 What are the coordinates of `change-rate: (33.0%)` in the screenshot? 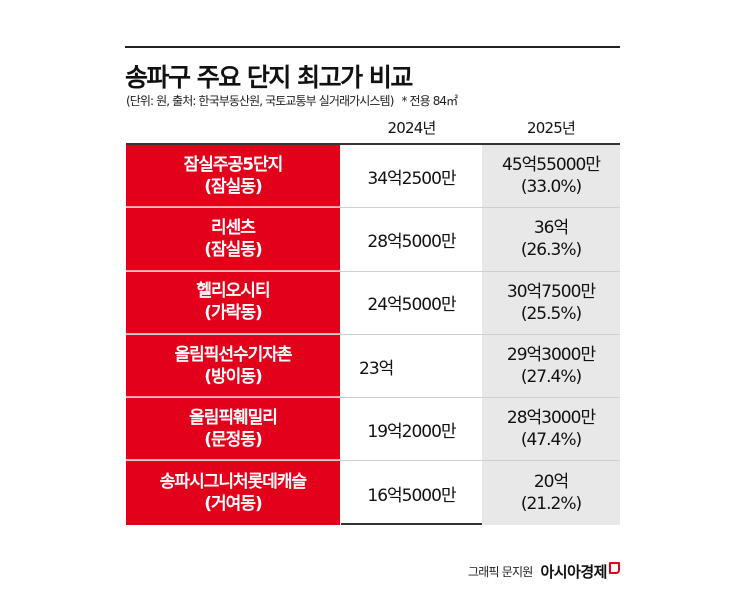 It's located at (551, 187).